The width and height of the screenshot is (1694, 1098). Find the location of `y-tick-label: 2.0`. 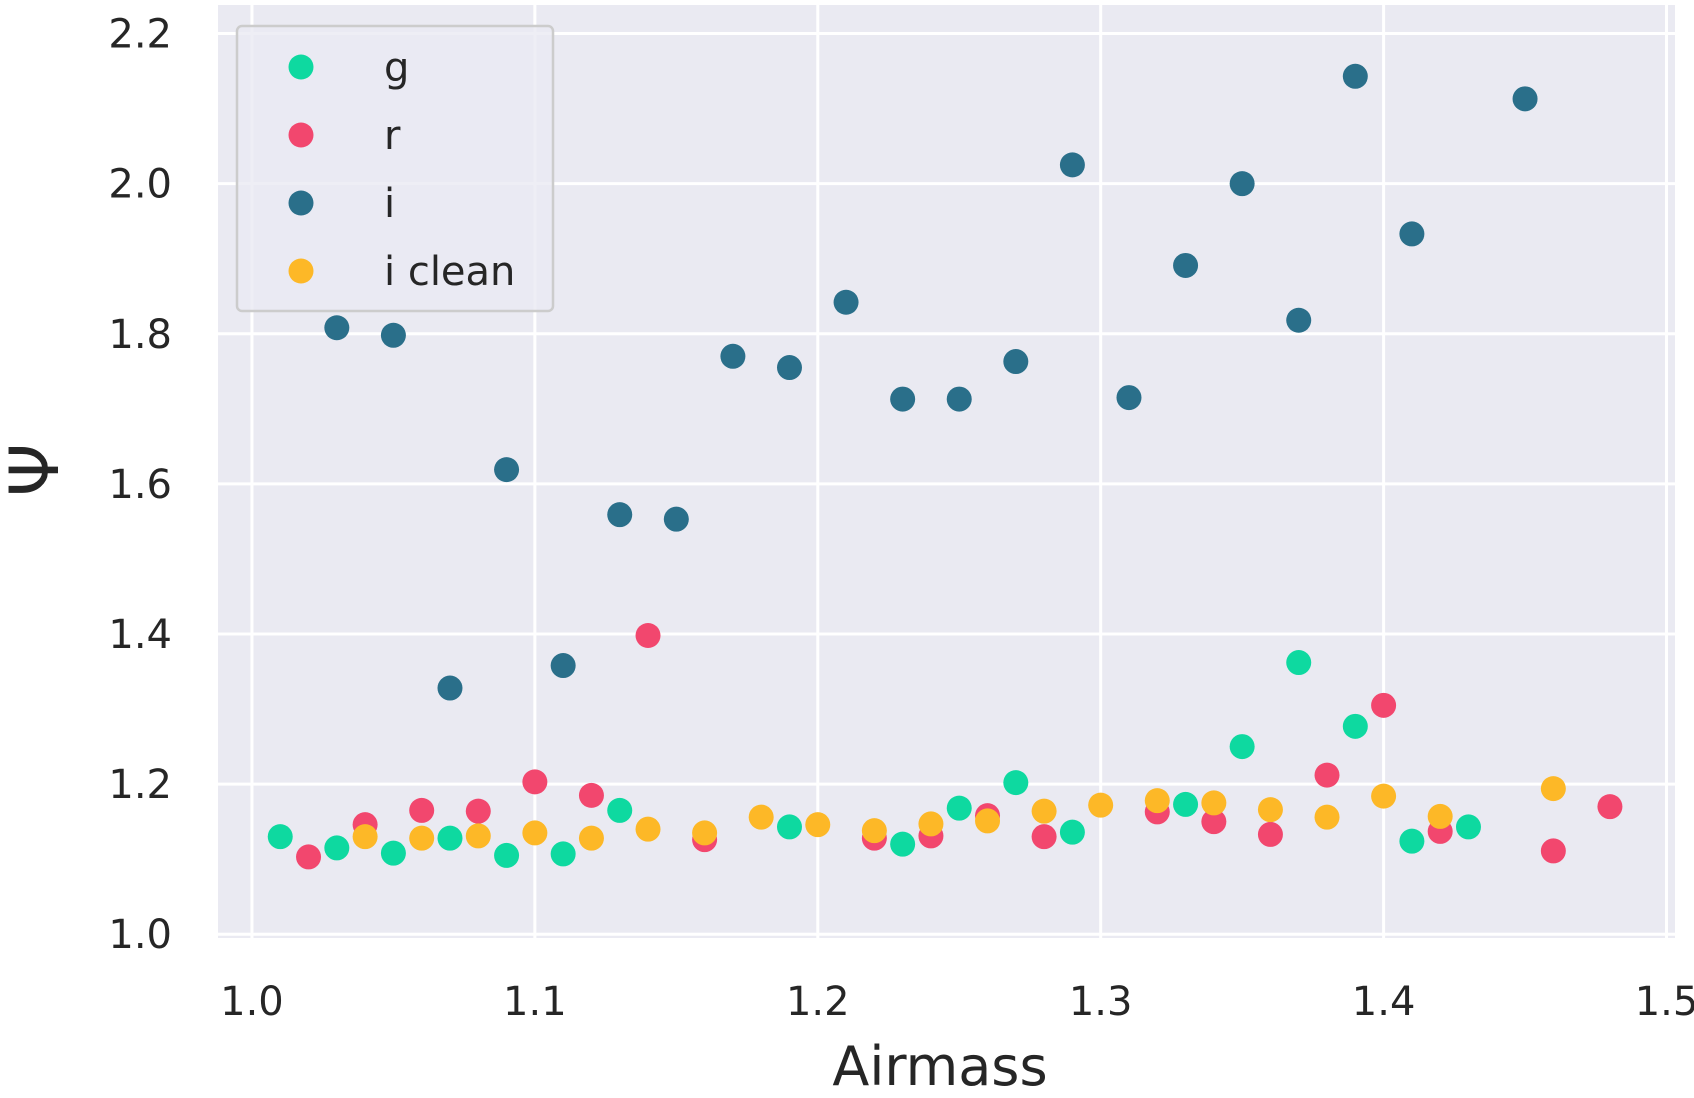

y-tick-label: 2.0 is located at coordinates (140, 185).